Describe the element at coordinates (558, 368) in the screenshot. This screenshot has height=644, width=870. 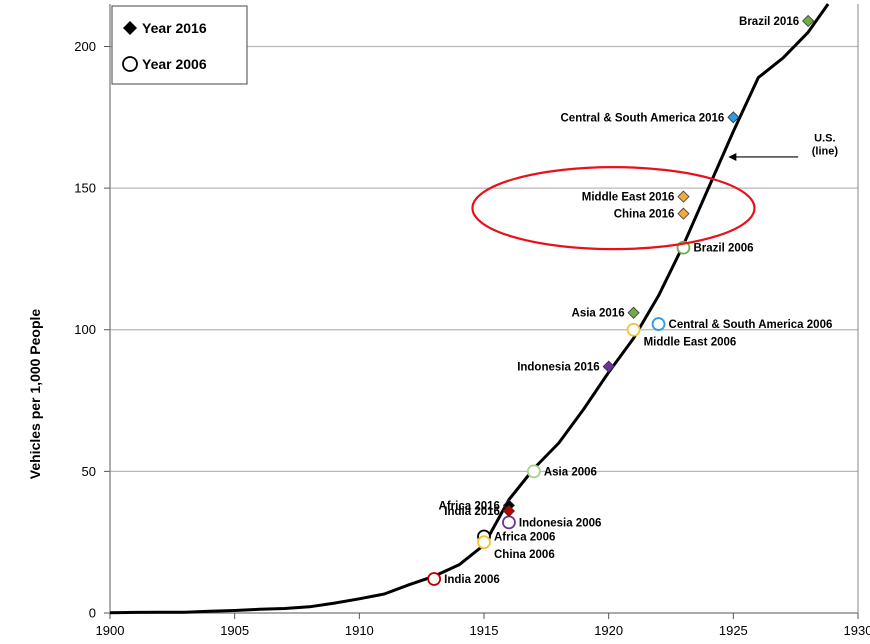
I see `point-label-indonesia-2016: Indonesia 2016` at that location.